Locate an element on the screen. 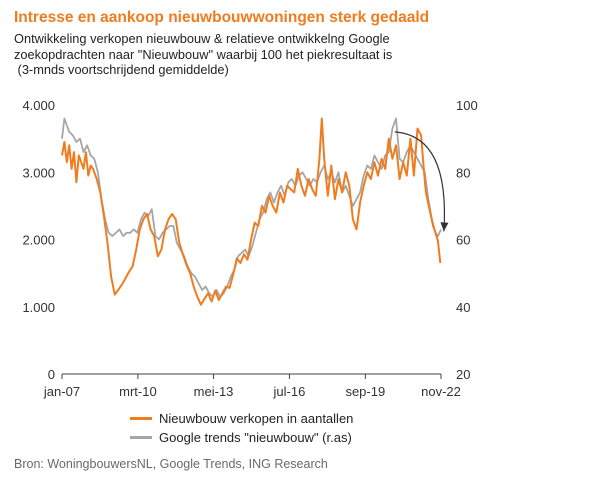 This screenshot has height=481, width=597. x-tick-label: mei-13 is located at coordinates (214, 391).